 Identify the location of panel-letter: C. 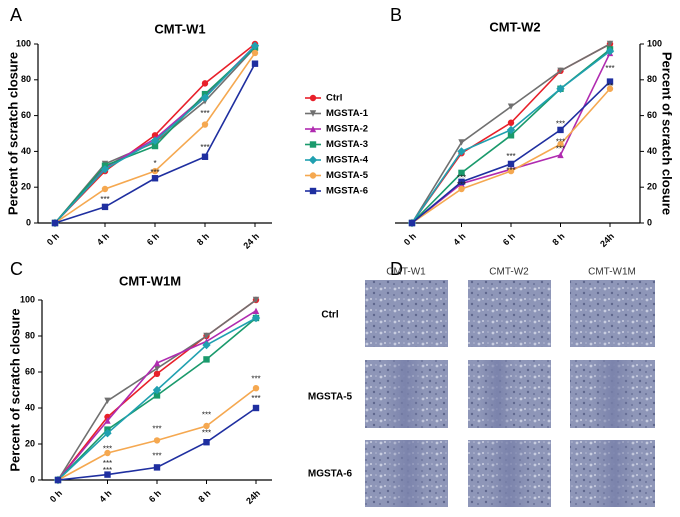
(16, 269).